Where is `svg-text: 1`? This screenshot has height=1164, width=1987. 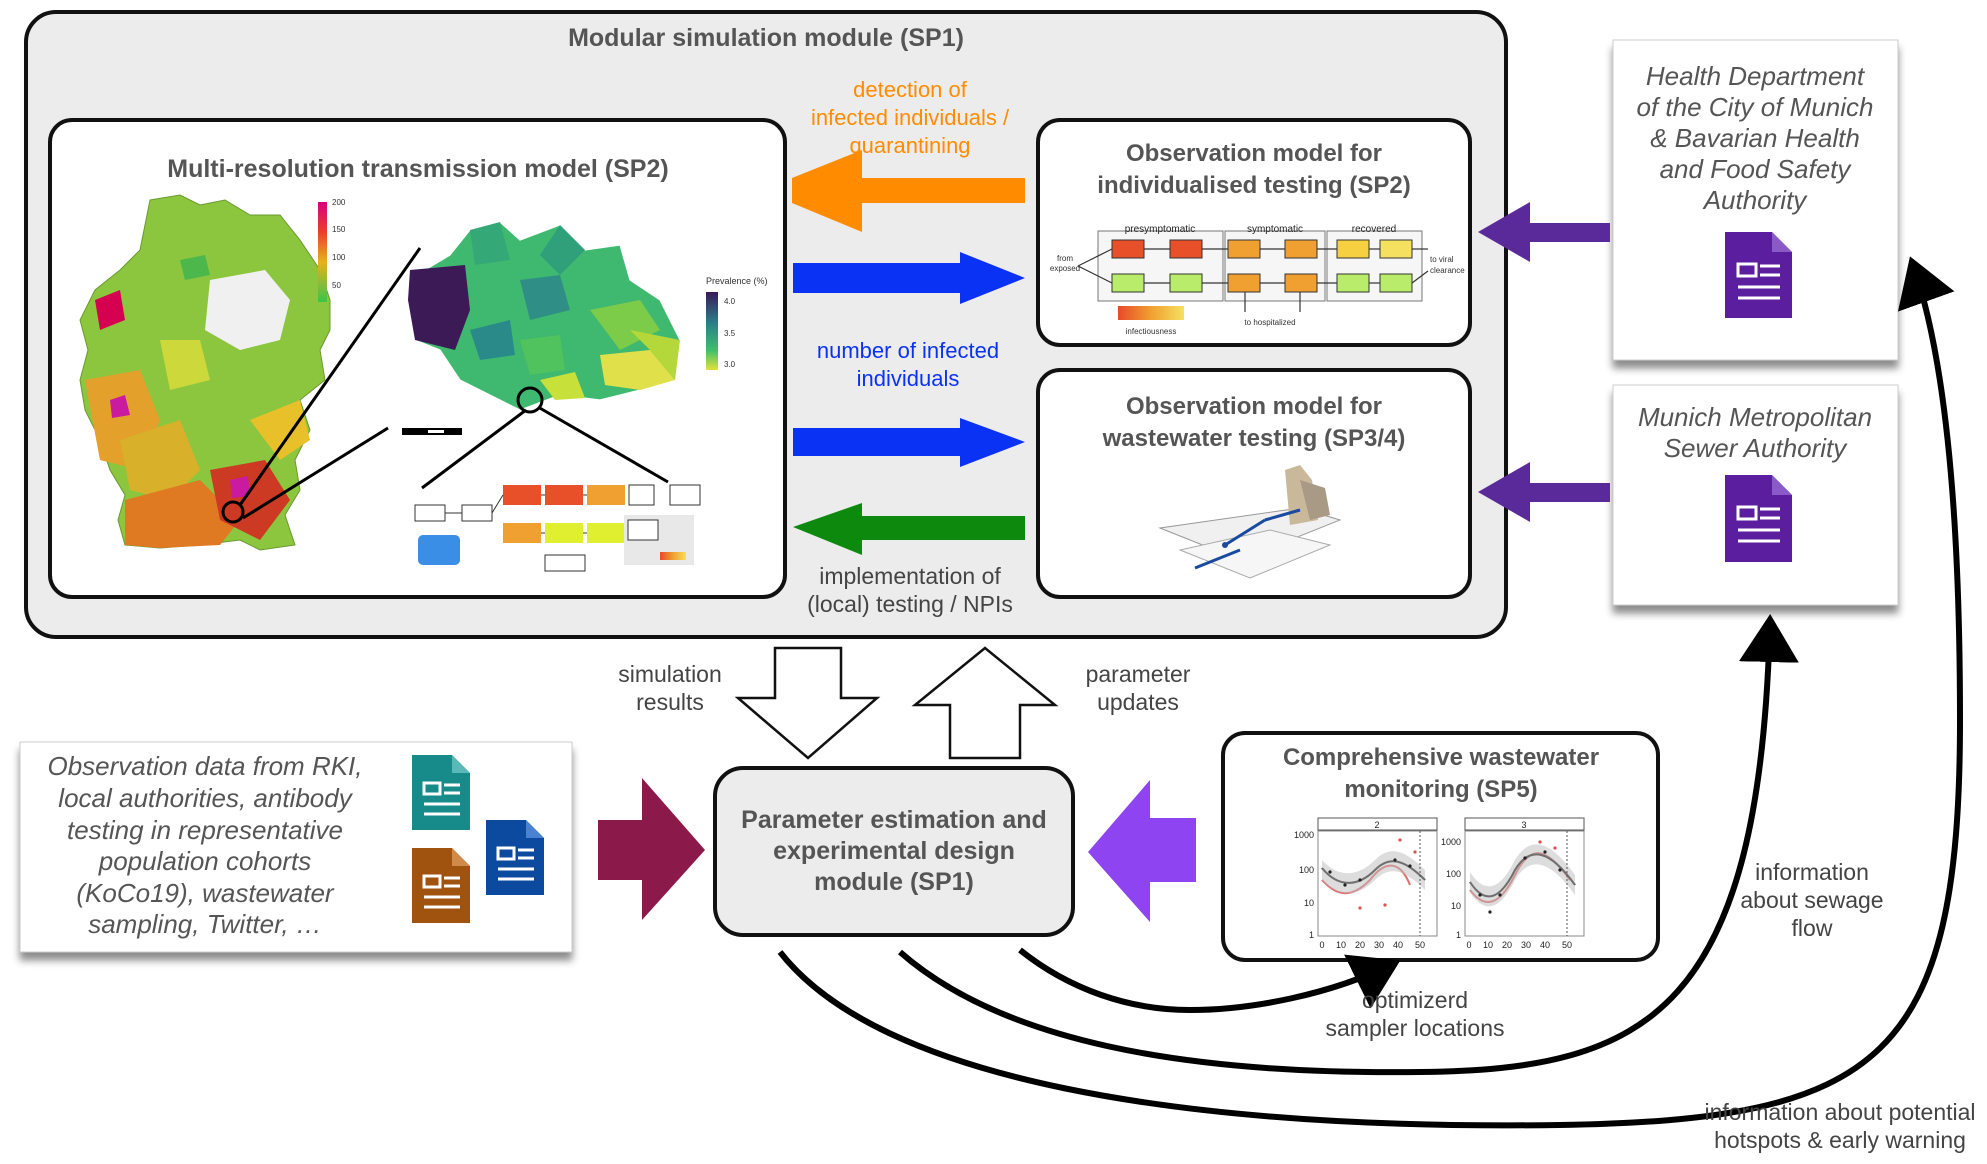 svg-text: 1 is located at coordinates (1311, 935).